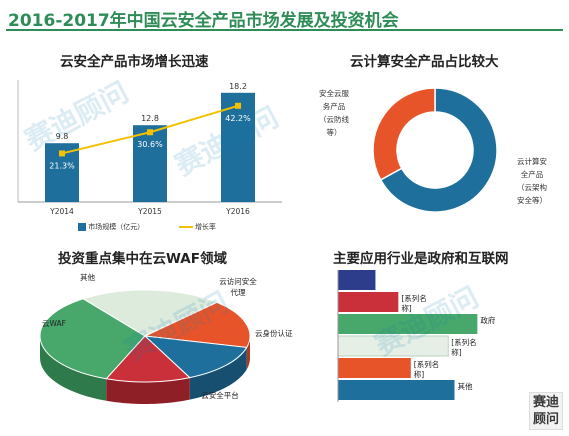  Describe the element at coordinates (334, 93) in the screenshot. I see `donut-slice-label: 安全云服` at that location.